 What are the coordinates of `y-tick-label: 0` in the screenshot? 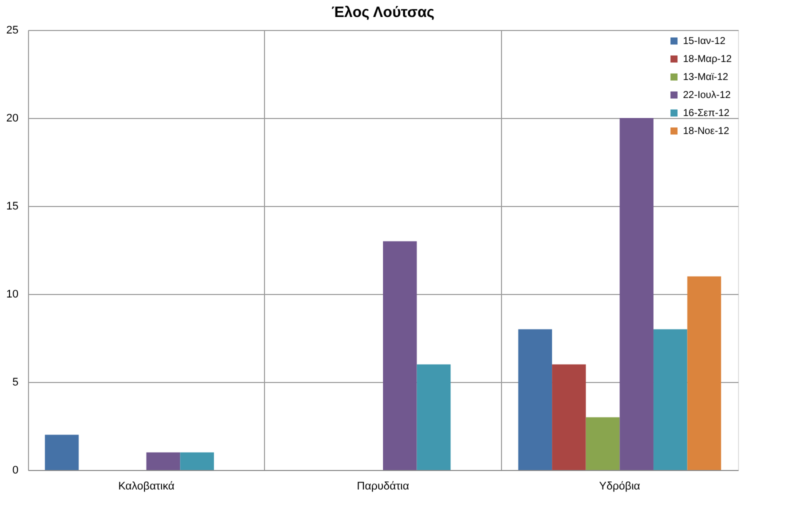 It's located at (15, 470).